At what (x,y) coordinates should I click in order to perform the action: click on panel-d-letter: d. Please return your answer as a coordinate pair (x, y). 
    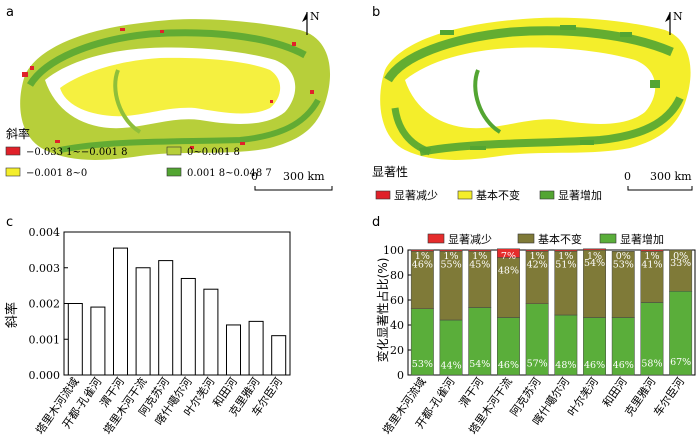
    Looking at the image, I should click on (376, 222).